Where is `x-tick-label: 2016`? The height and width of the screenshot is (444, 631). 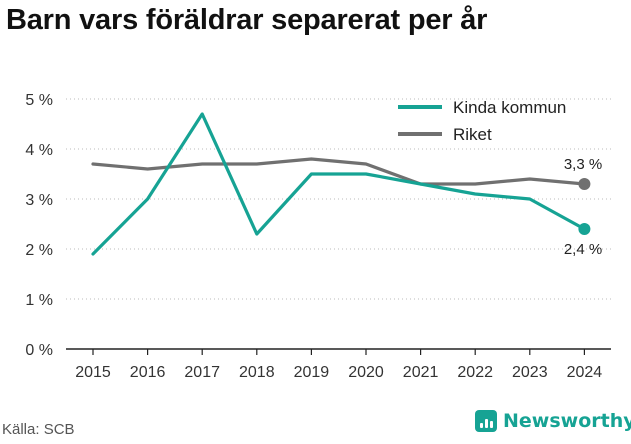 x-tick-label: 2016 is located at coordinates (148, 372).